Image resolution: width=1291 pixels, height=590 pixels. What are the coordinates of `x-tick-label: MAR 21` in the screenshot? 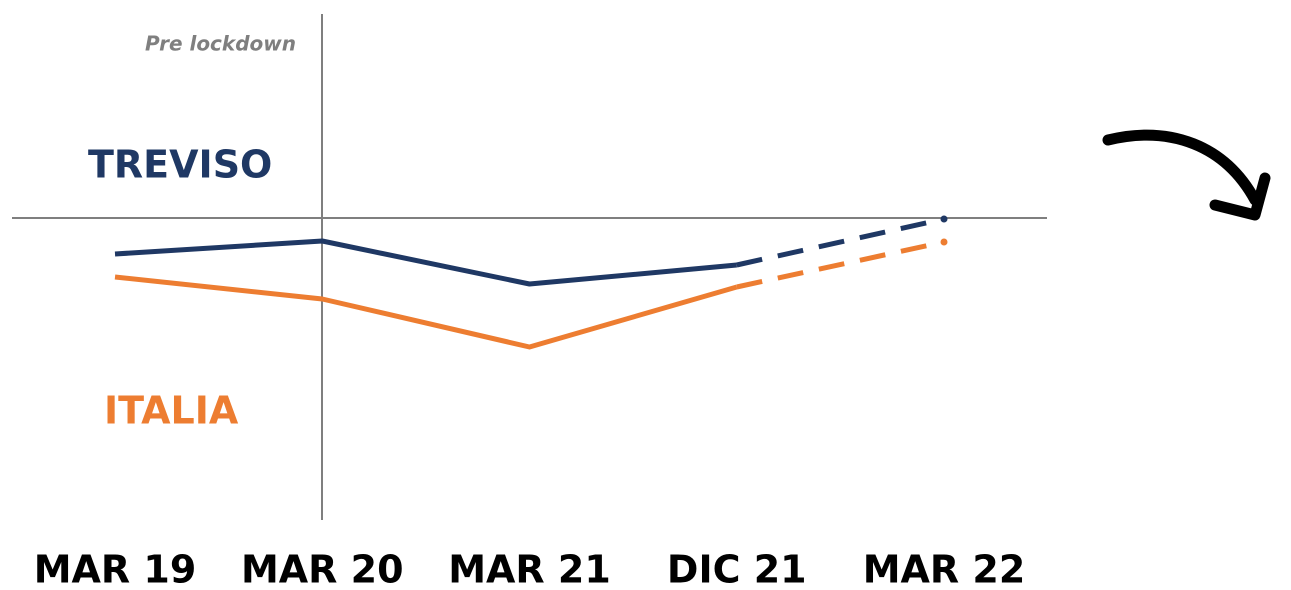 It's located at (529, 569).